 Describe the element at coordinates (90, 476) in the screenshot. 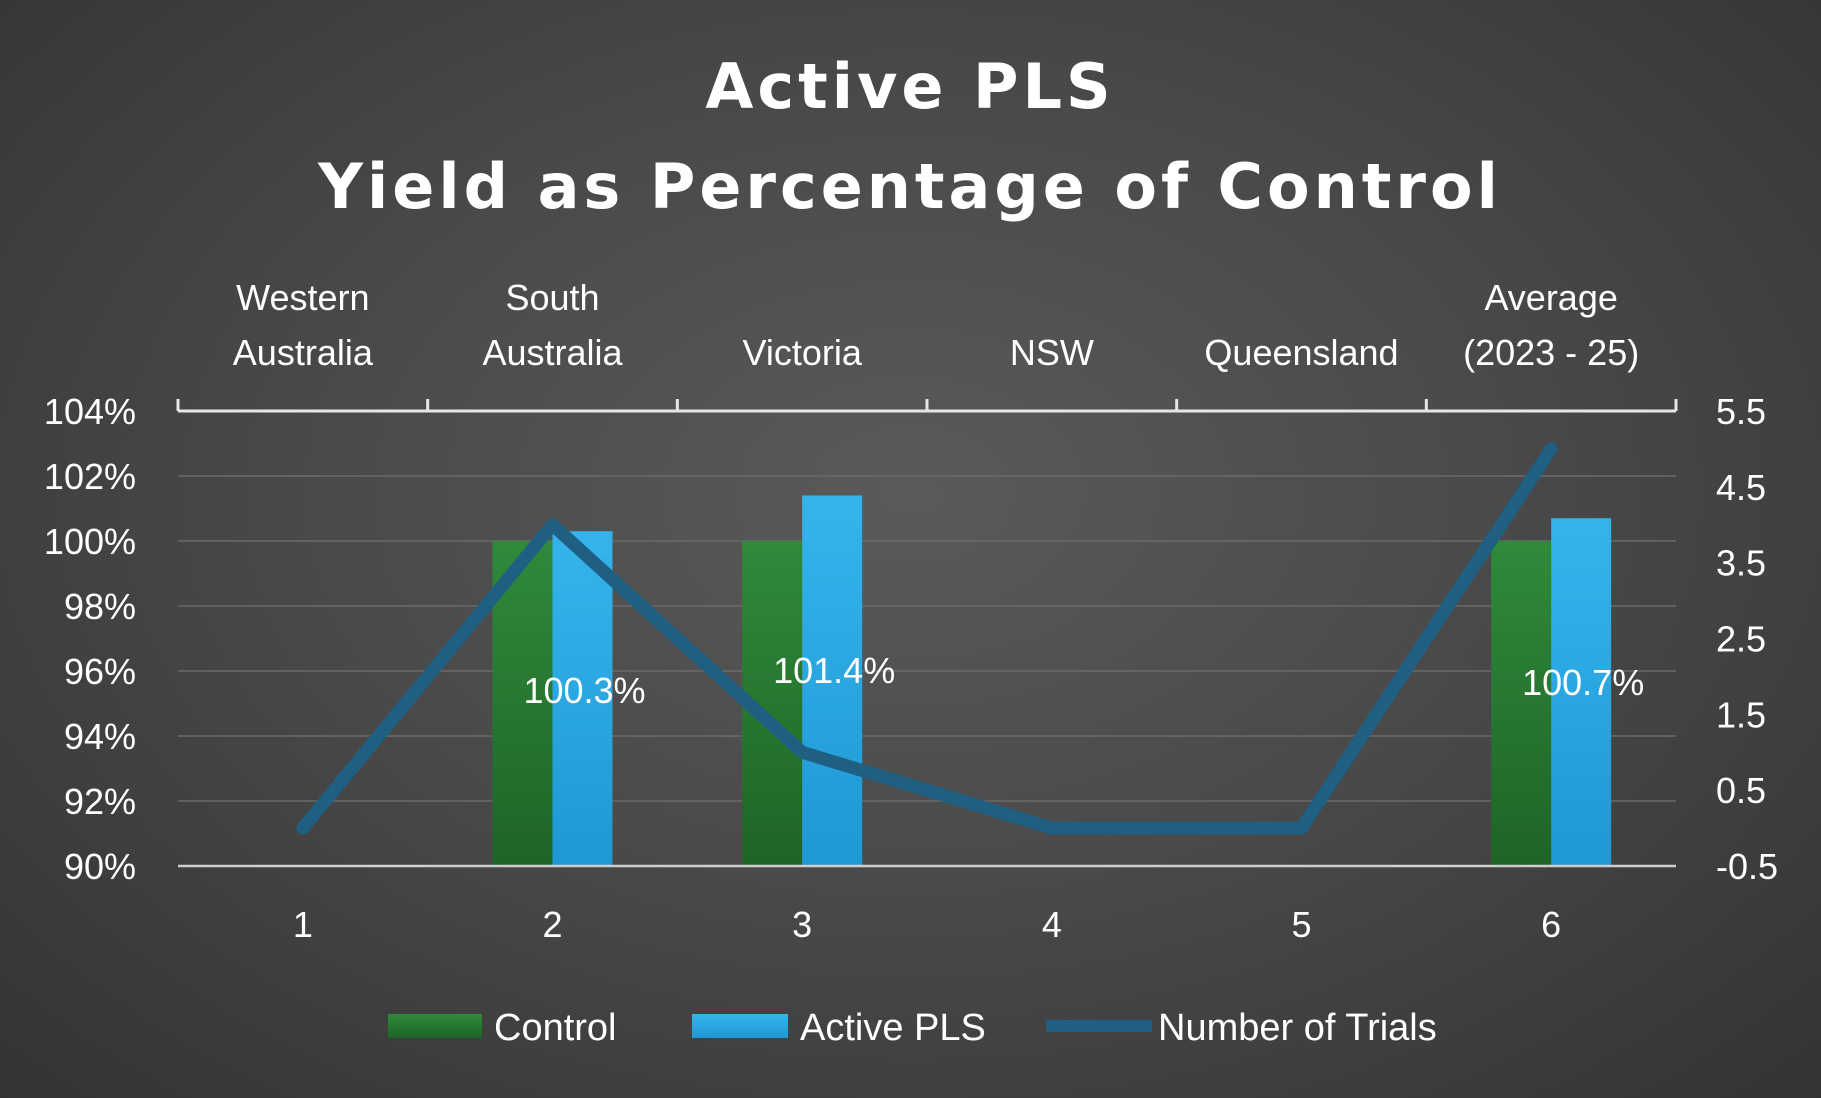

I see `y-left-tick-label: 102%` at that location.